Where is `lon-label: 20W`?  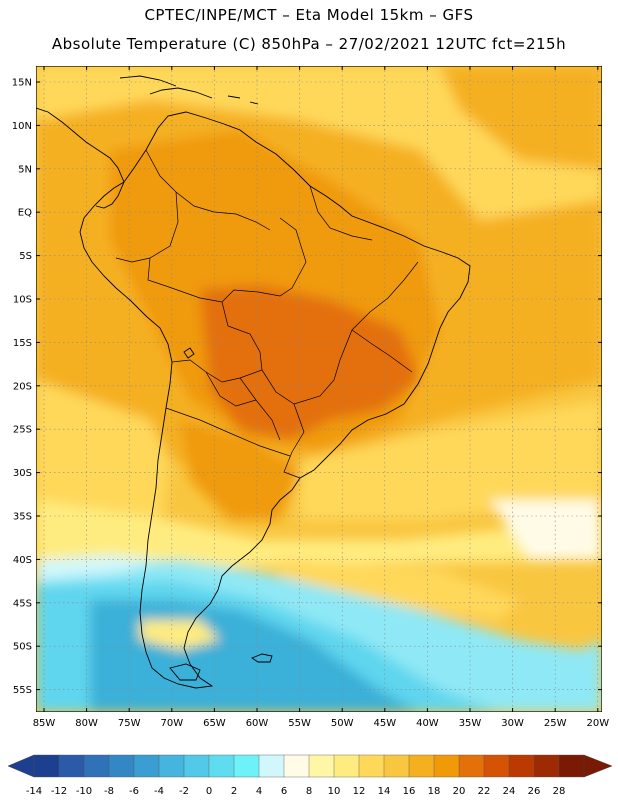
lon-label: 20W is located at coordinates (597, 723).